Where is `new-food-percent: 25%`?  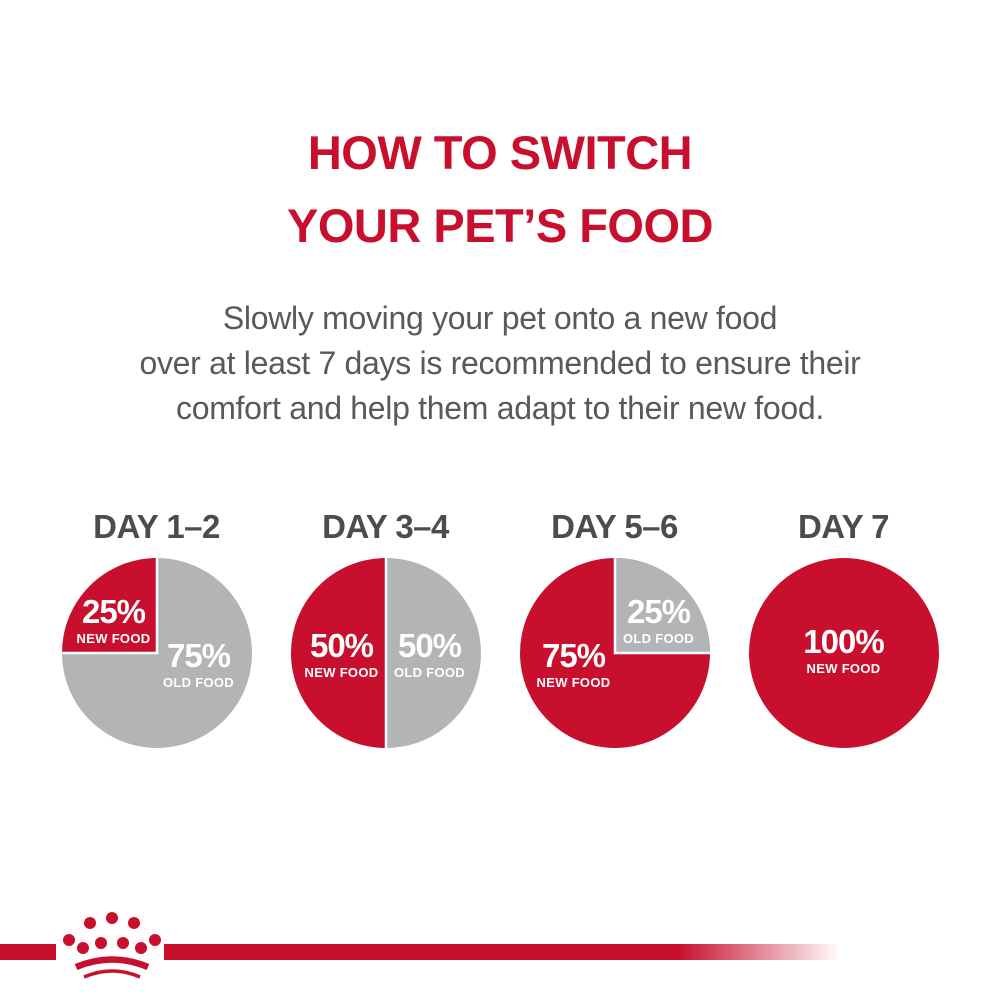 new-food-percent: 25% is located at coordinates (113, 611).